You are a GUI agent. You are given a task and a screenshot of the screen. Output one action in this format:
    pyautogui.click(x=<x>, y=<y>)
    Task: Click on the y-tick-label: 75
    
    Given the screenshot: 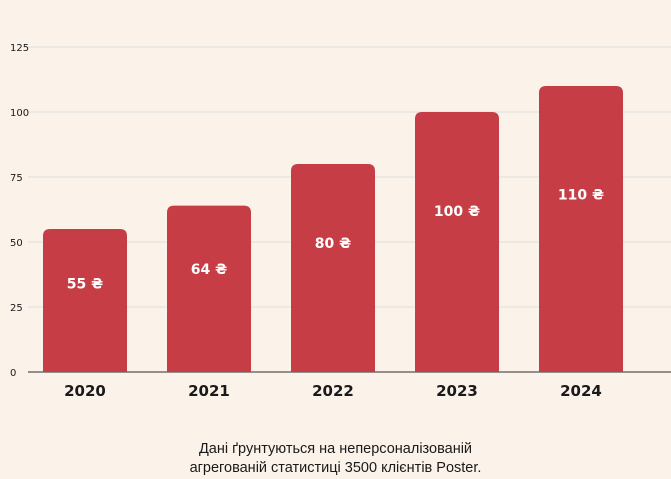 What is the action you would take?
    pyautogui.click(x=16, y=178)
    